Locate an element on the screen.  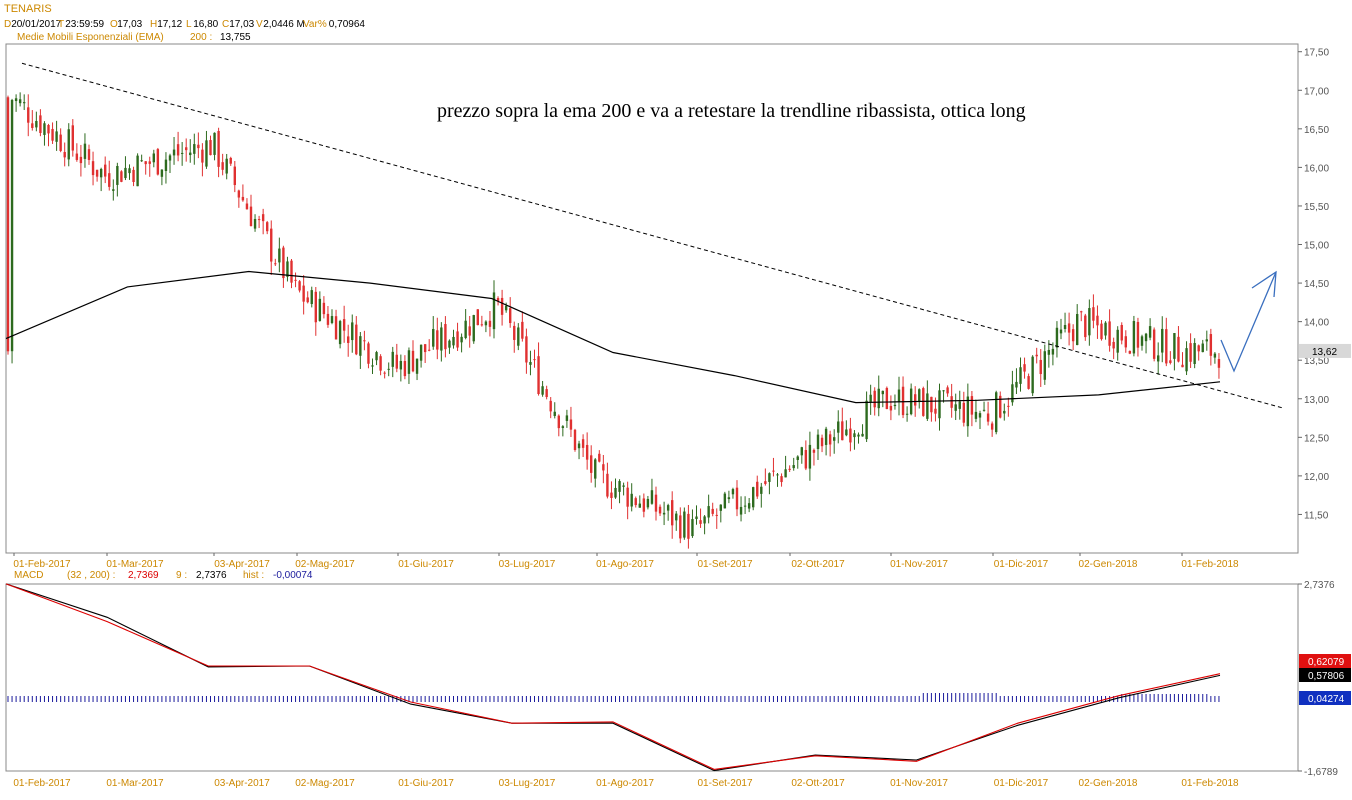
time-label: T is located at coordinates (61, 24).